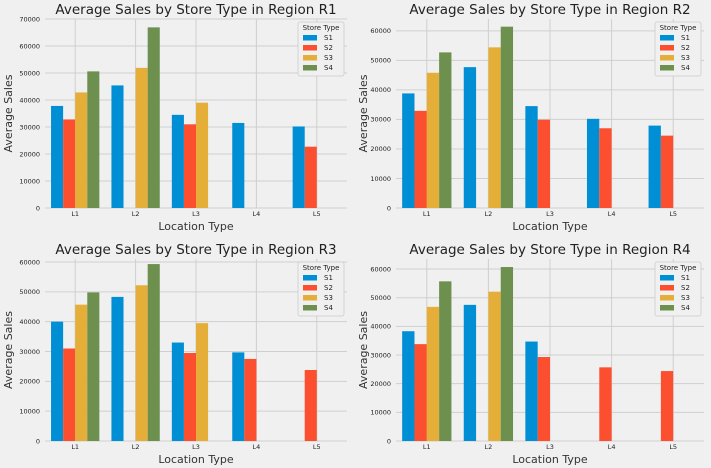 This screenshot has width=711, height=468. Describe the element at coordinates (195, 10) in the screenshot. I see `chart-title: Average Sales by Store Type in Region R1` at that location.